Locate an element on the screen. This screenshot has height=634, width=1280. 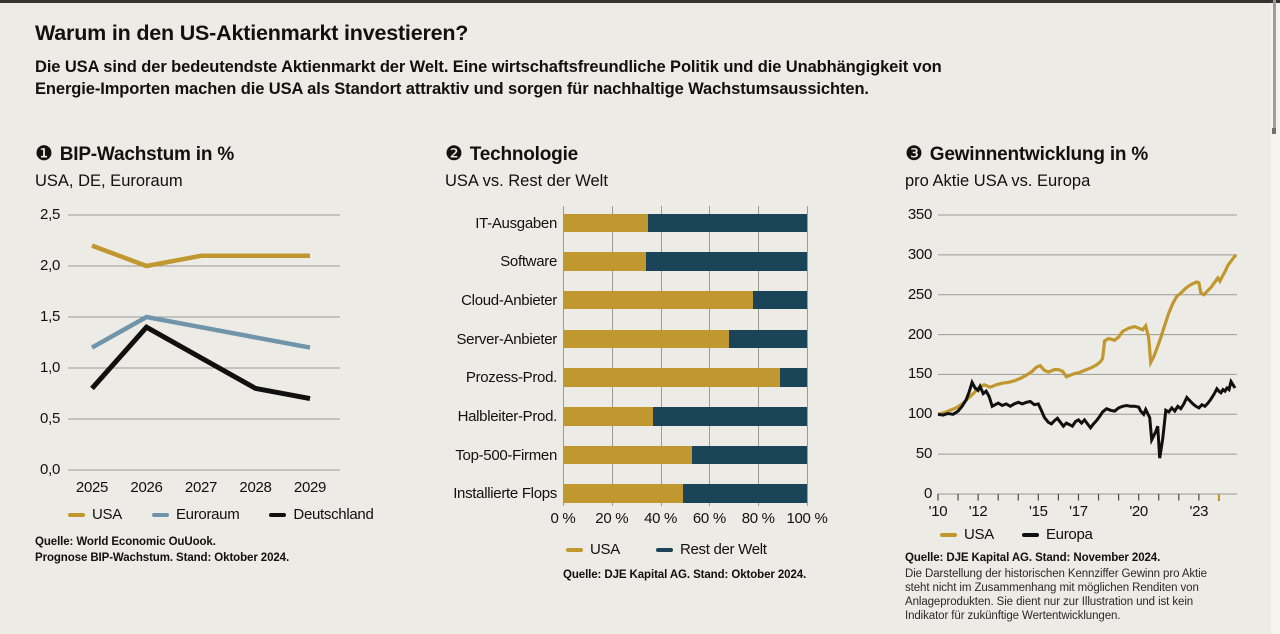
chart1-legend-item-1: Euroraum is located at coordinates (195, 514).